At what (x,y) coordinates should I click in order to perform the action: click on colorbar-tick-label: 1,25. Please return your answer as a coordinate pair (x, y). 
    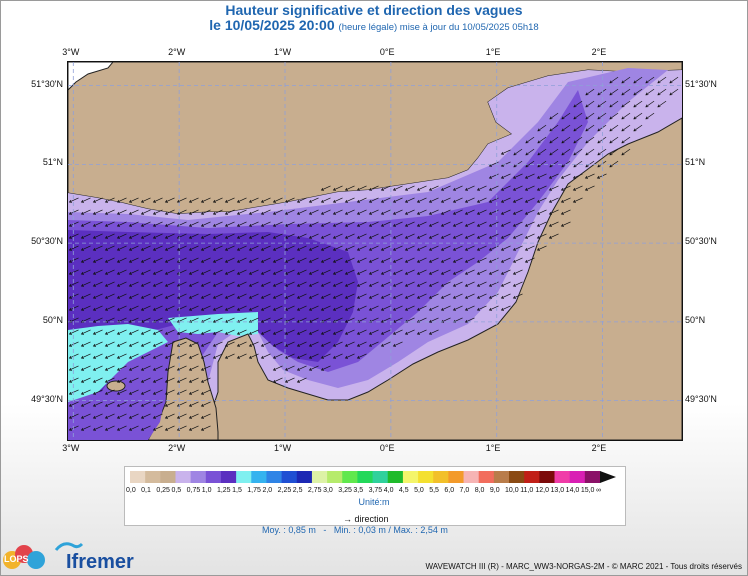
    Looking at the image, I should click on (223, 490).